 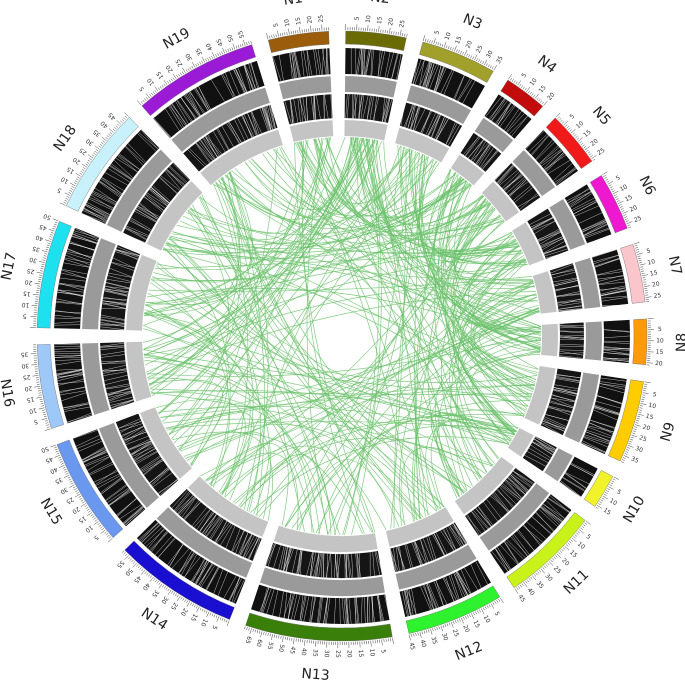 What do you see at coordinates (33, 259) in the screenshot?
I see `tick-label: 30` at bounding box center [33, 259].